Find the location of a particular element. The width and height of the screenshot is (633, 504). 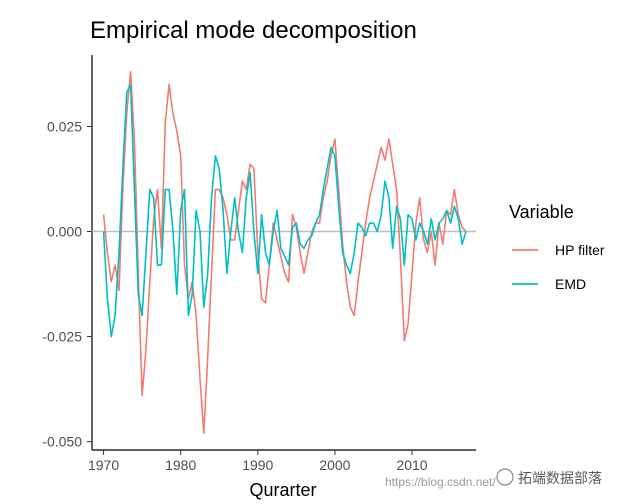

y-tick-label: -0.025 is located at coordinates (62, 337).